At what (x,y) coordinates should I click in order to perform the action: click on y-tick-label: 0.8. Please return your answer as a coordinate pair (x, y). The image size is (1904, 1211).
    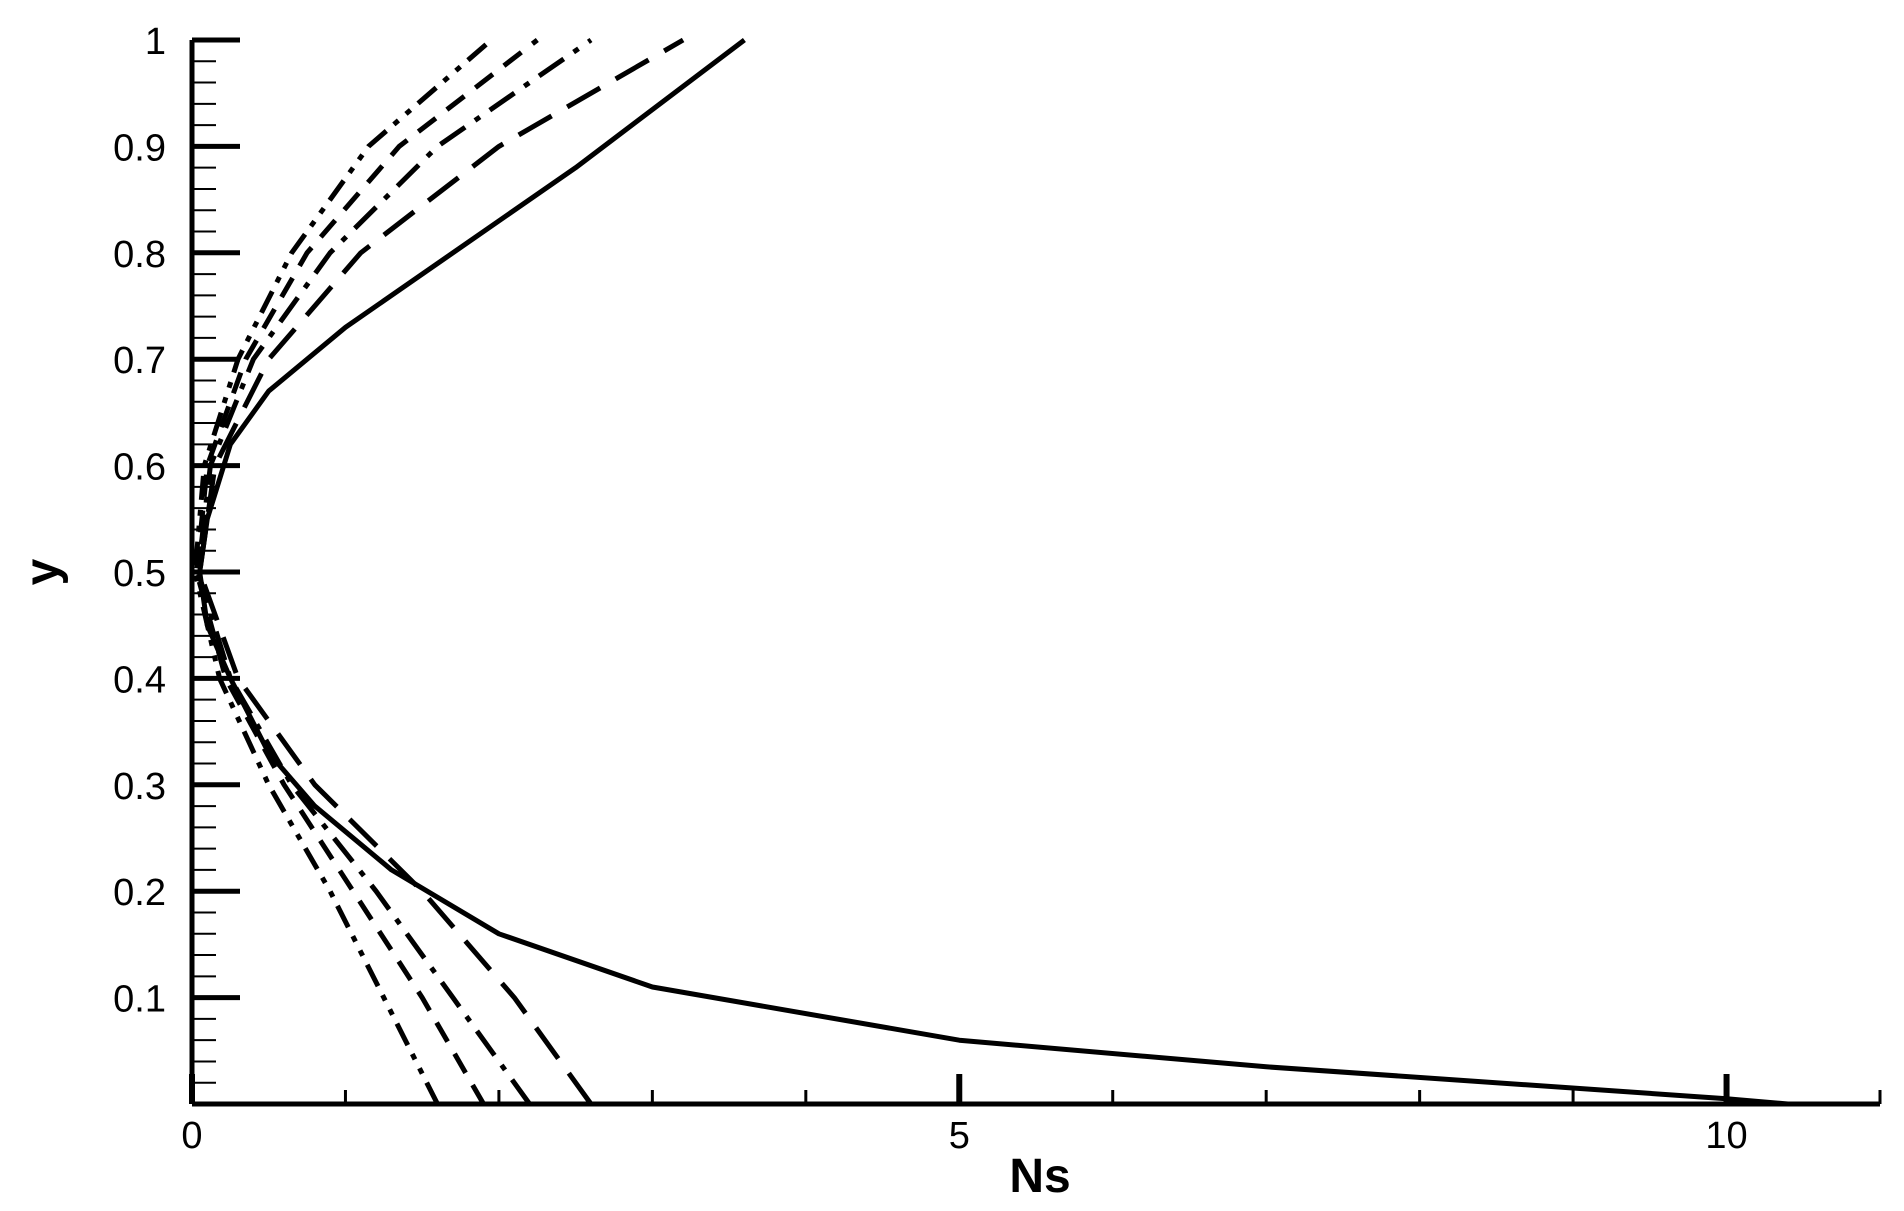
    Looking at the image, I should click on (139, 255).